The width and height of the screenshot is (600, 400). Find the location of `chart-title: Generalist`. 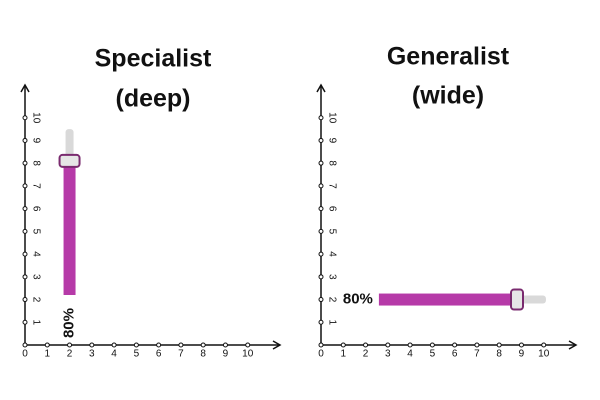

chart-title: Generalist is located at coordinates (448, 57).